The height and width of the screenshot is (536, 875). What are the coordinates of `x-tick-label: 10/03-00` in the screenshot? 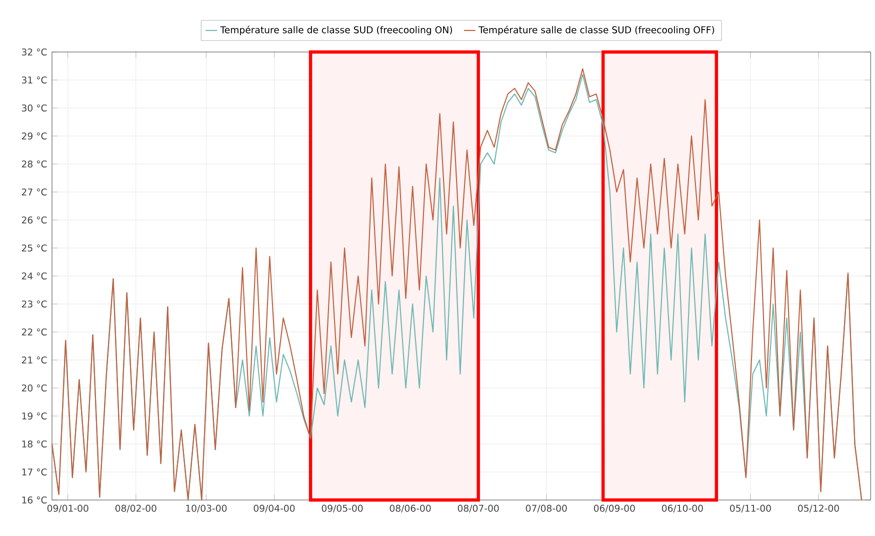 It's located at (206, 508).